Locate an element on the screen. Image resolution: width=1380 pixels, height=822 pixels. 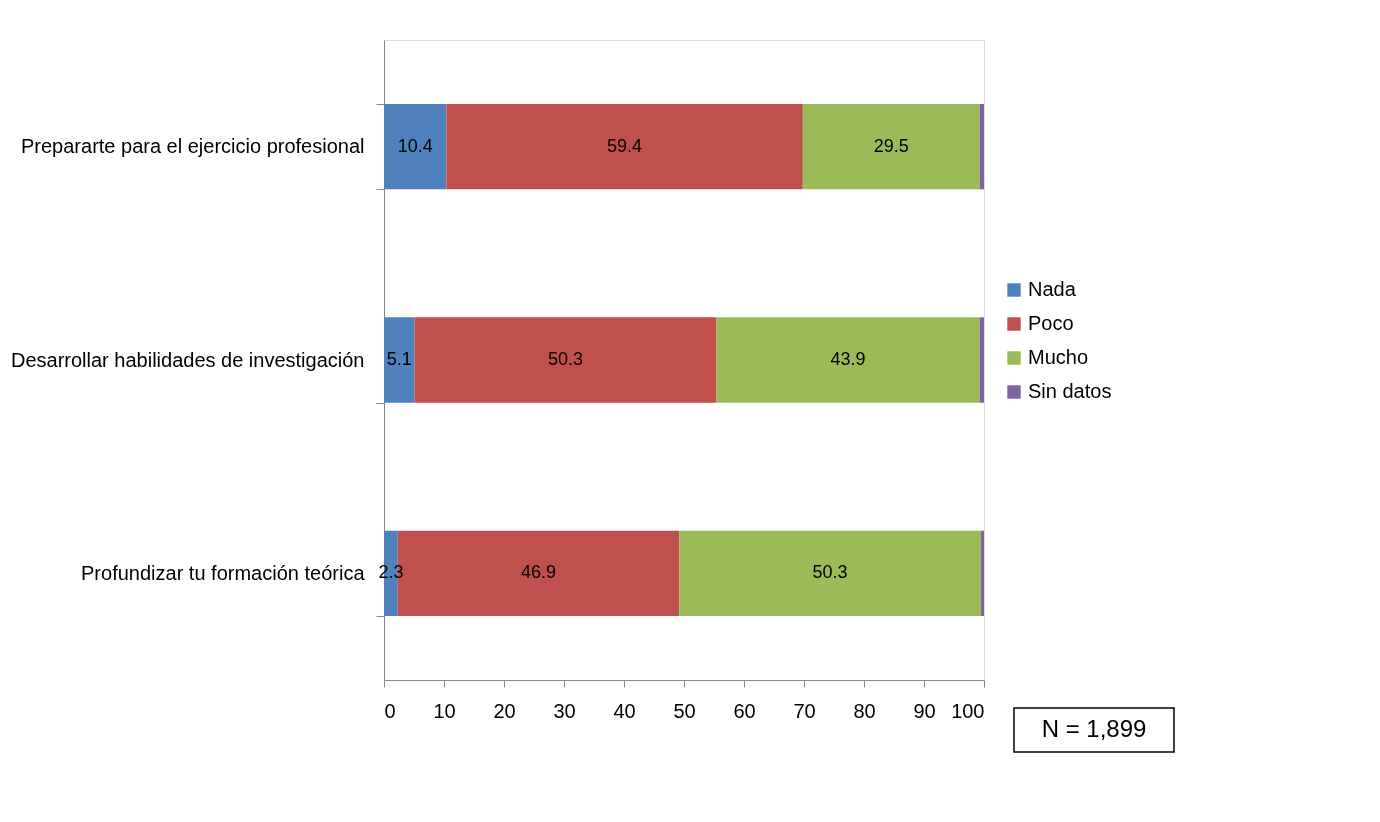
data-label: 43.9 is located at coordinates (848, 359).